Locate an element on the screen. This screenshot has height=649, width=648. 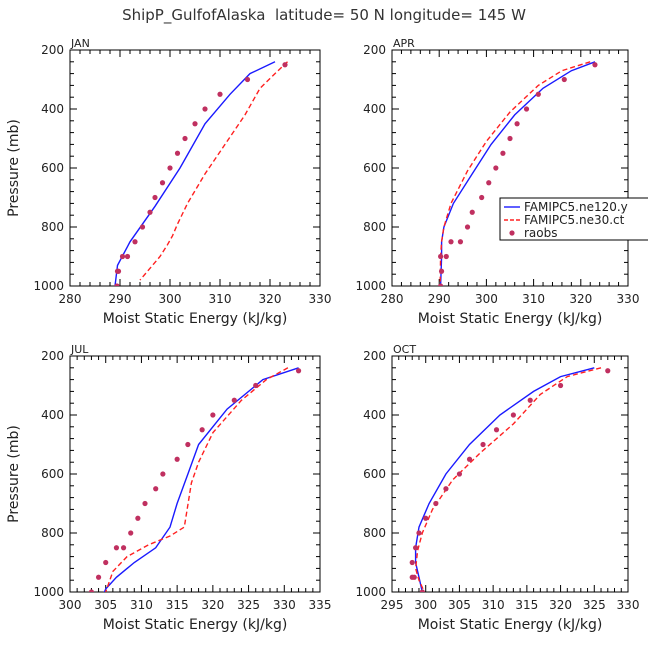
oct-panel-label: OCT is located at coordinates (404, 349).